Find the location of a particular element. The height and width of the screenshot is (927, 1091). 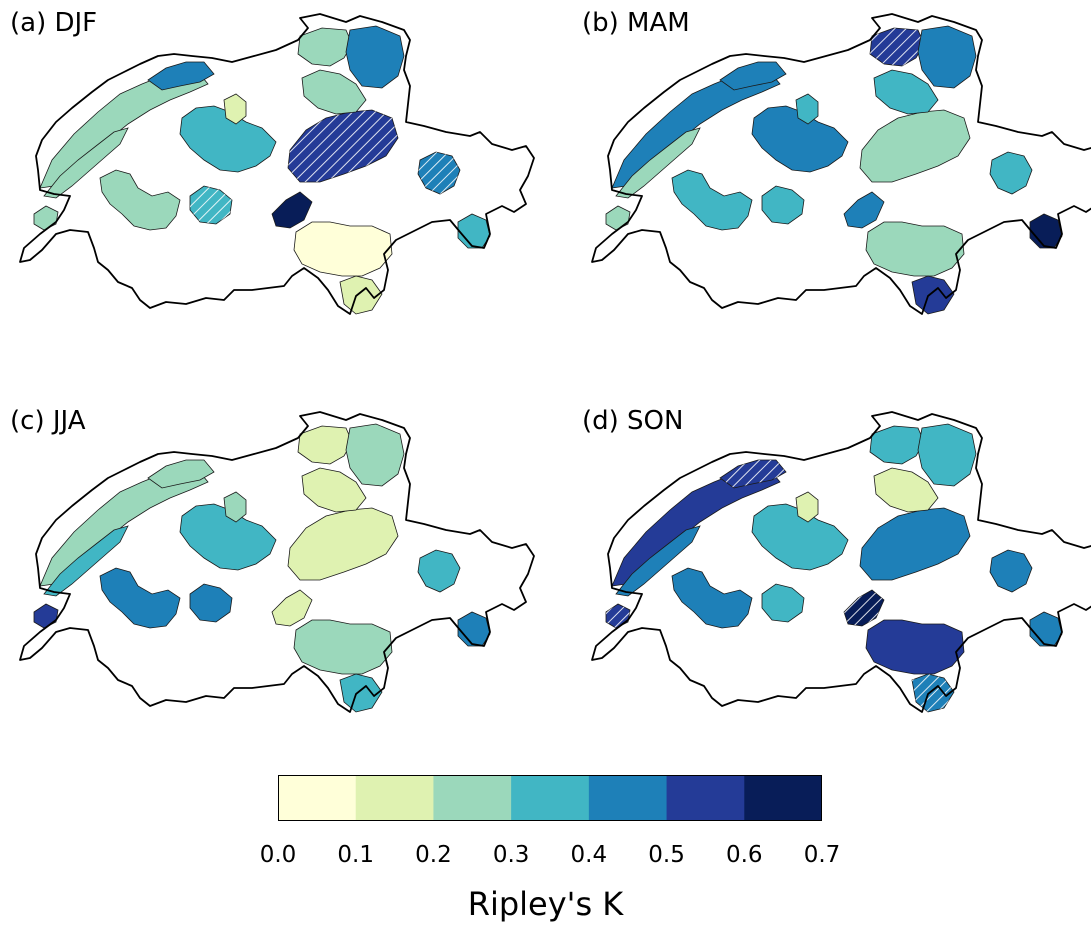

colorbar-tick-label: 0.1 is located at coordinates (355, 855).